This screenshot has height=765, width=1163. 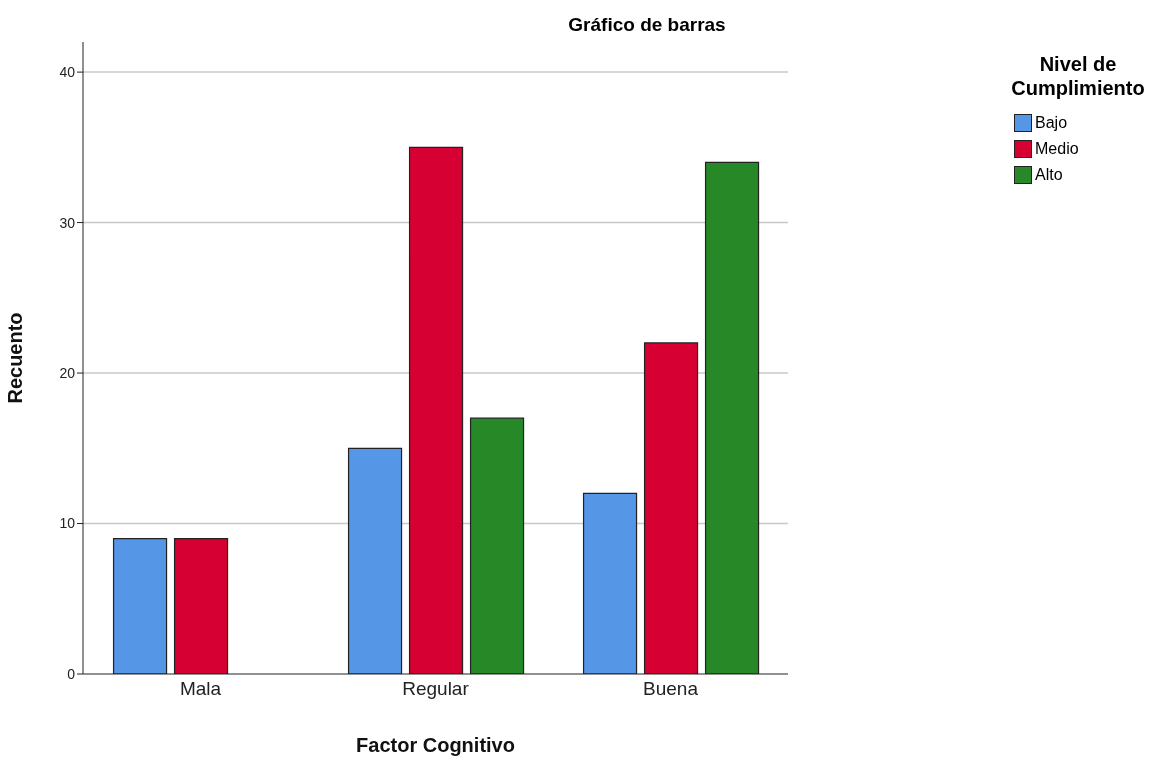 I want to click on y-tick-label: 10, so click(x=67, y=523).